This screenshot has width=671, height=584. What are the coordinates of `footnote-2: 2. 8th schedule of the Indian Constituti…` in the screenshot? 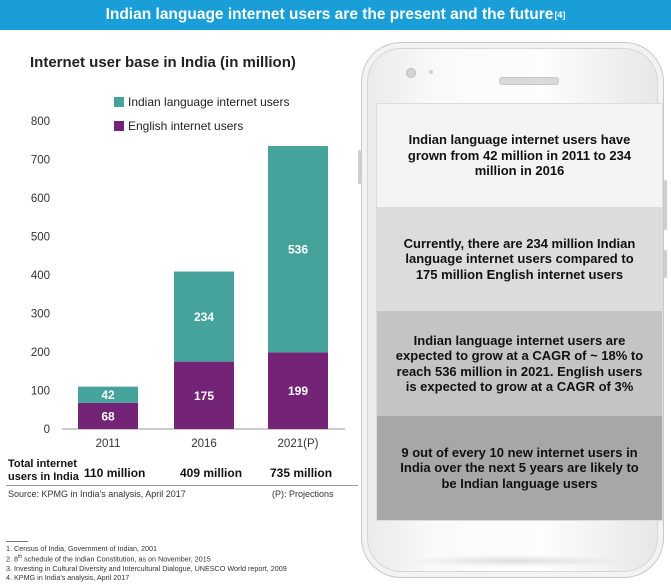 It's located at (108, 559).